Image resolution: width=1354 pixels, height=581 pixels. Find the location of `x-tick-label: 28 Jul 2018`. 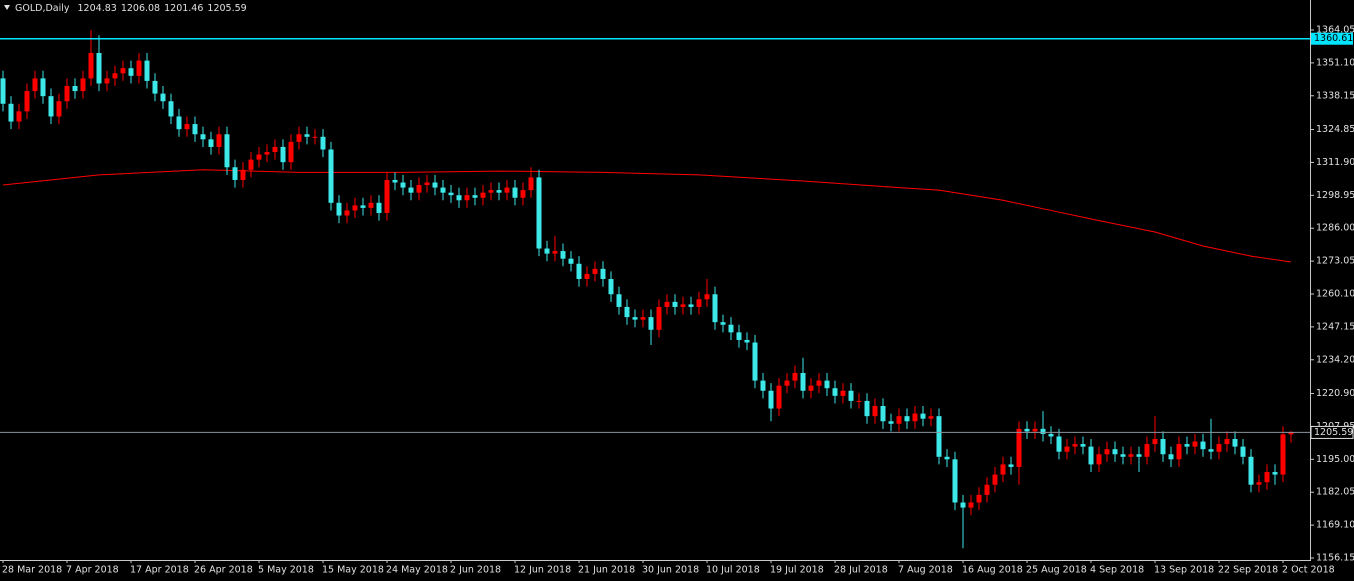

x-tick-label: 28 Jul 2018 is located at coordinates (861, 570).